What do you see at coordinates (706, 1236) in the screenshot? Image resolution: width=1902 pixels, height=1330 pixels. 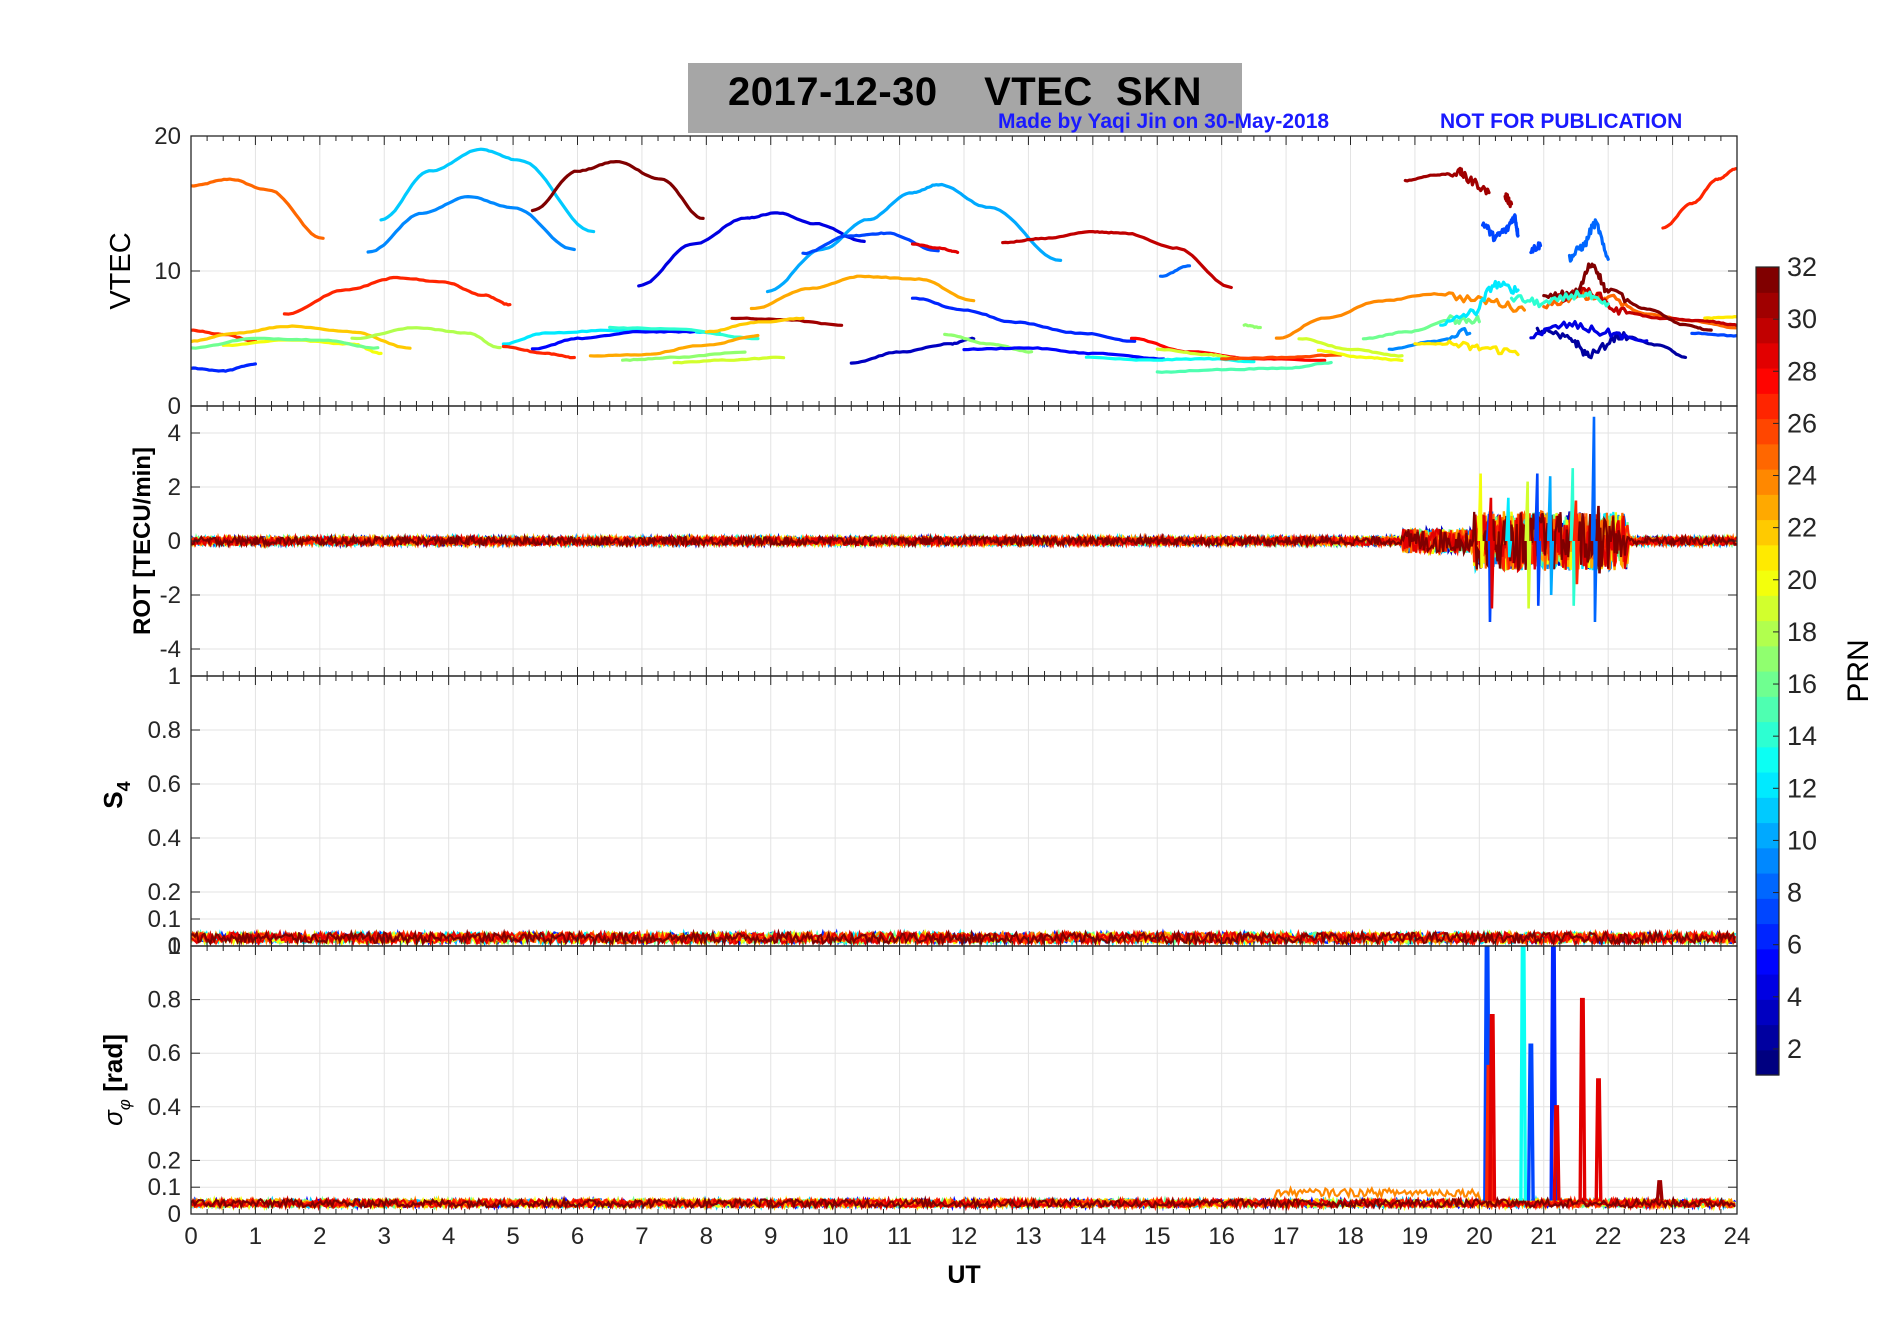 I see `x-tick-label: 8` at bounding box center [706, 1236].